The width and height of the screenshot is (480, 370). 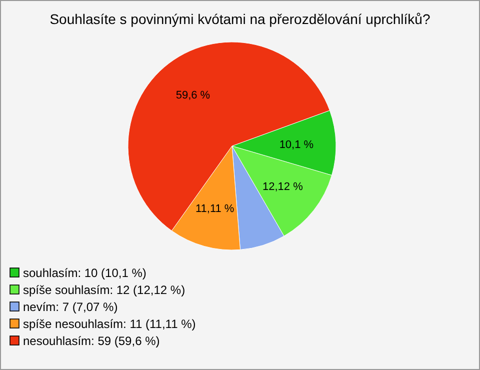 I want to click on data-label: 59,6 %, so click(x=193, y=96).